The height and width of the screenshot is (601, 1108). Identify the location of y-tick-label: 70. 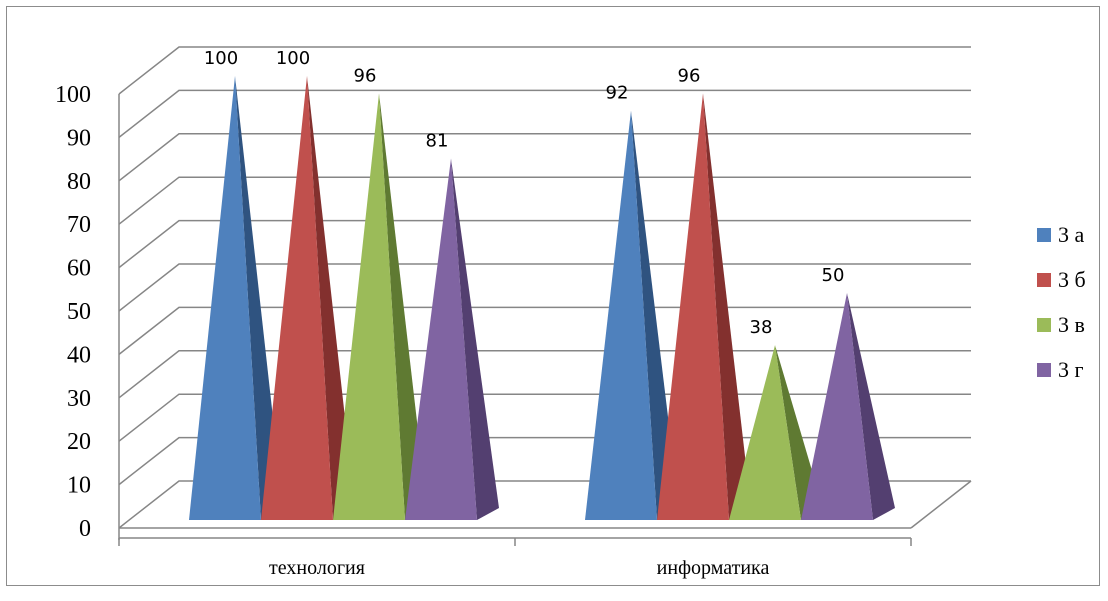
(79, 225).